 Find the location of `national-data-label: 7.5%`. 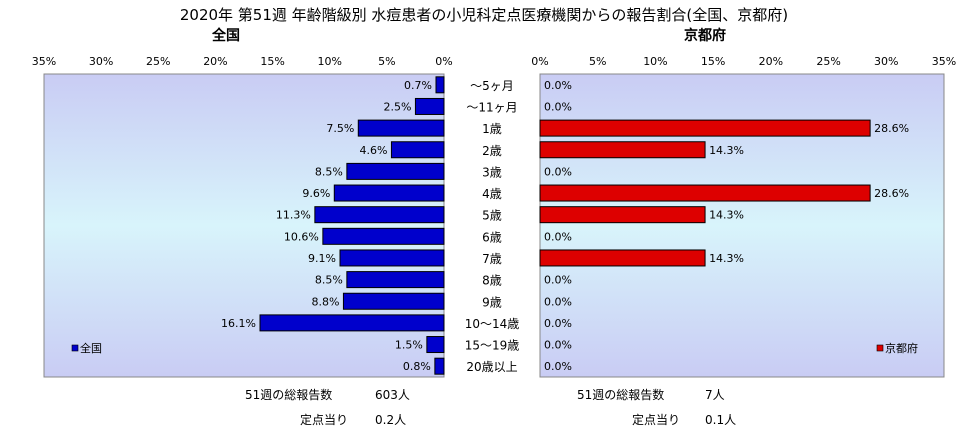

national-data-label: 7.5% is located at coordinates (340, 128).